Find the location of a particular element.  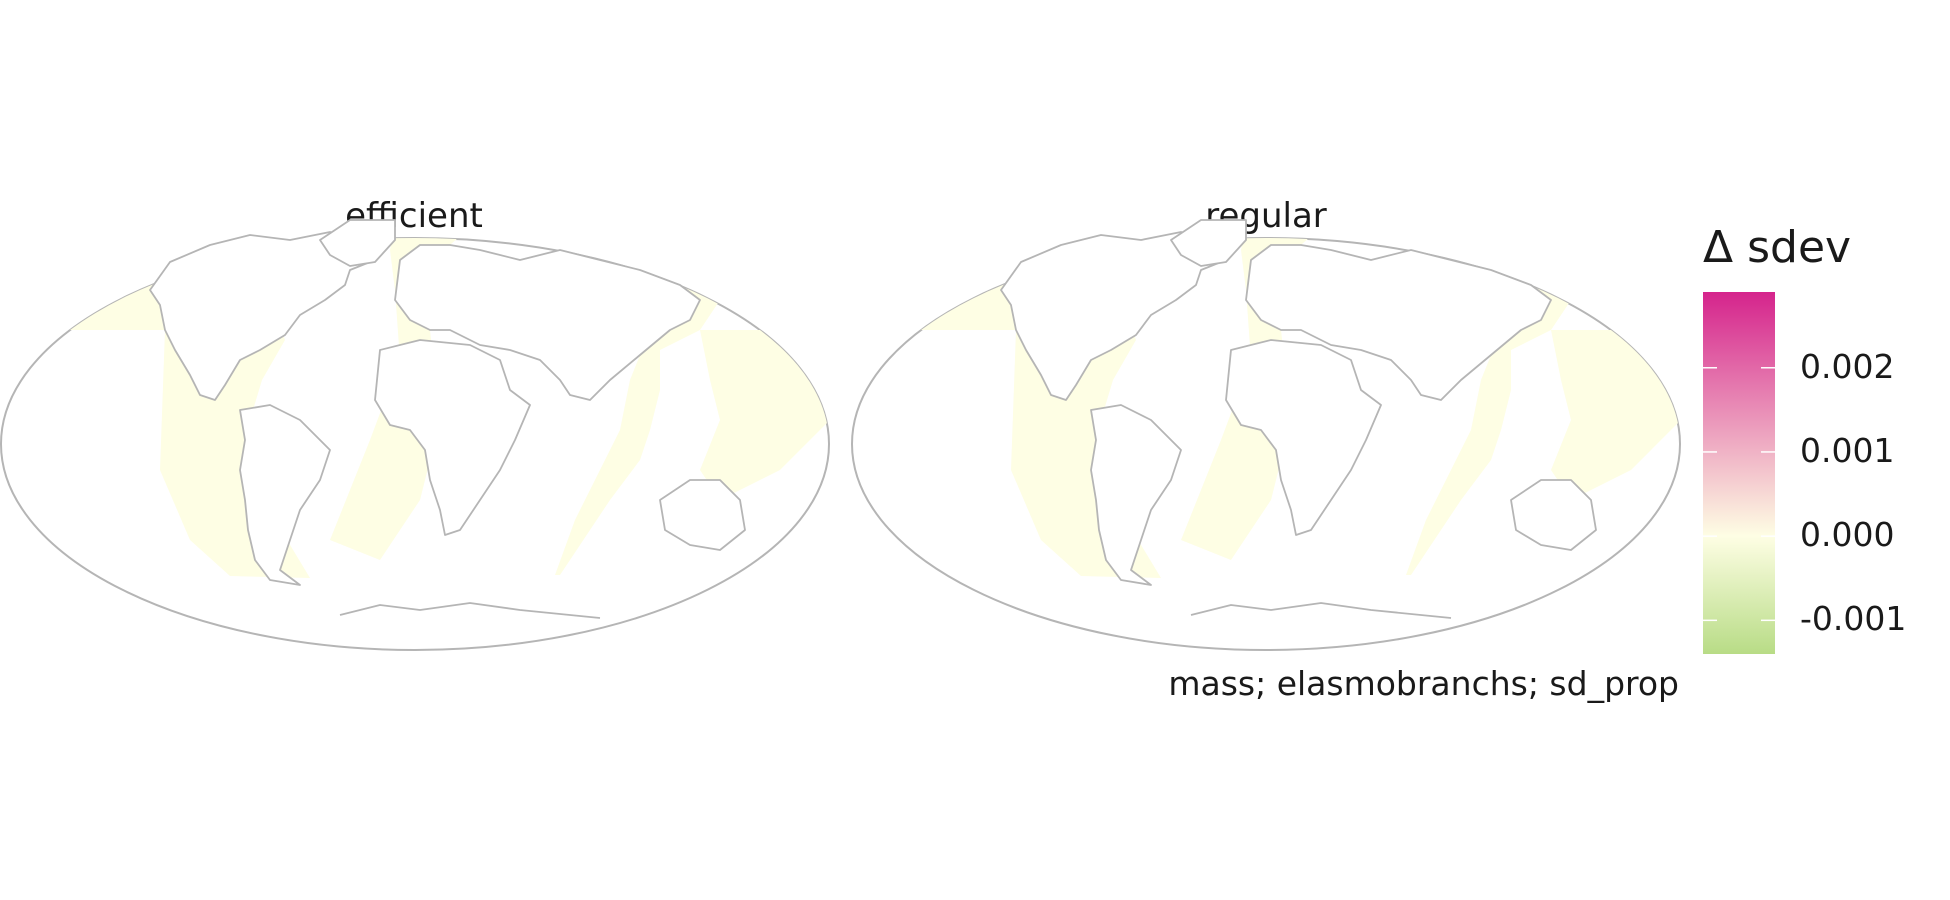

legend-ticks is located at coordinates (1739, 494).